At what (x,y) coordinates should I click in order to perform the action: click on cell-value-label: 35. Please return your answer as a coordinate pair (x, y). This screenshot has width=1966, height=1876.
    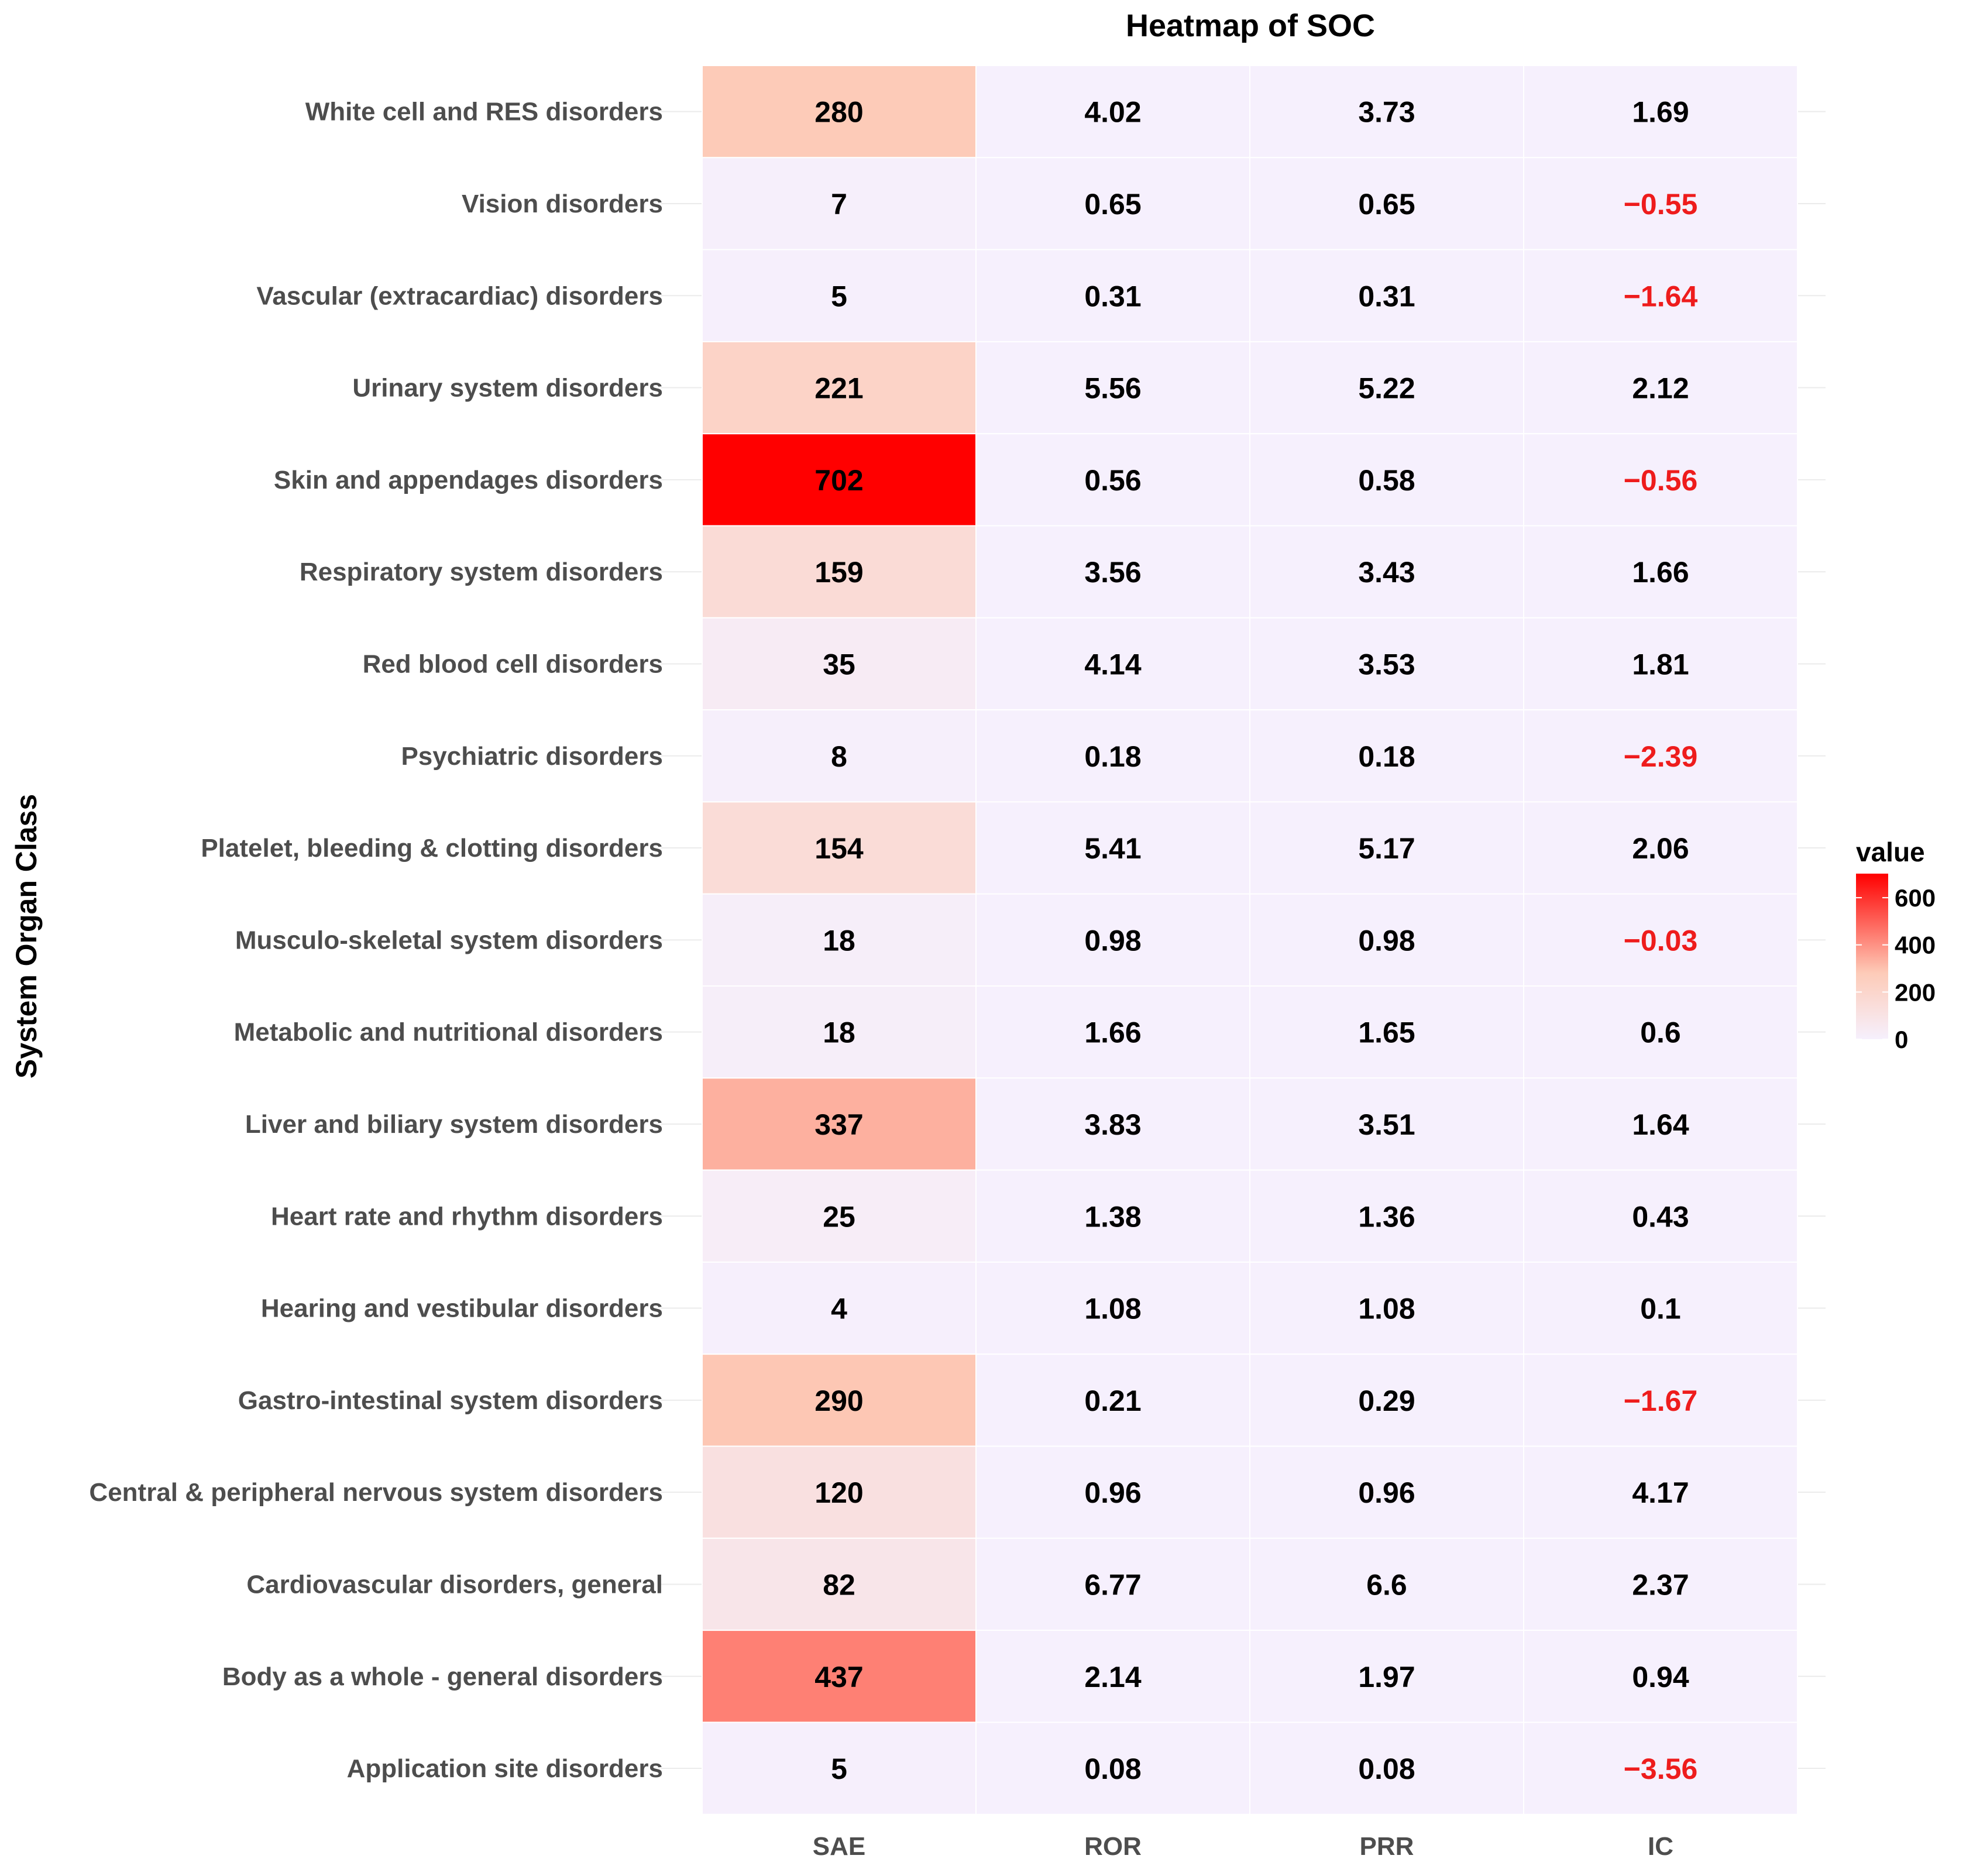
    Looking at the image, I should click on (839, 664).